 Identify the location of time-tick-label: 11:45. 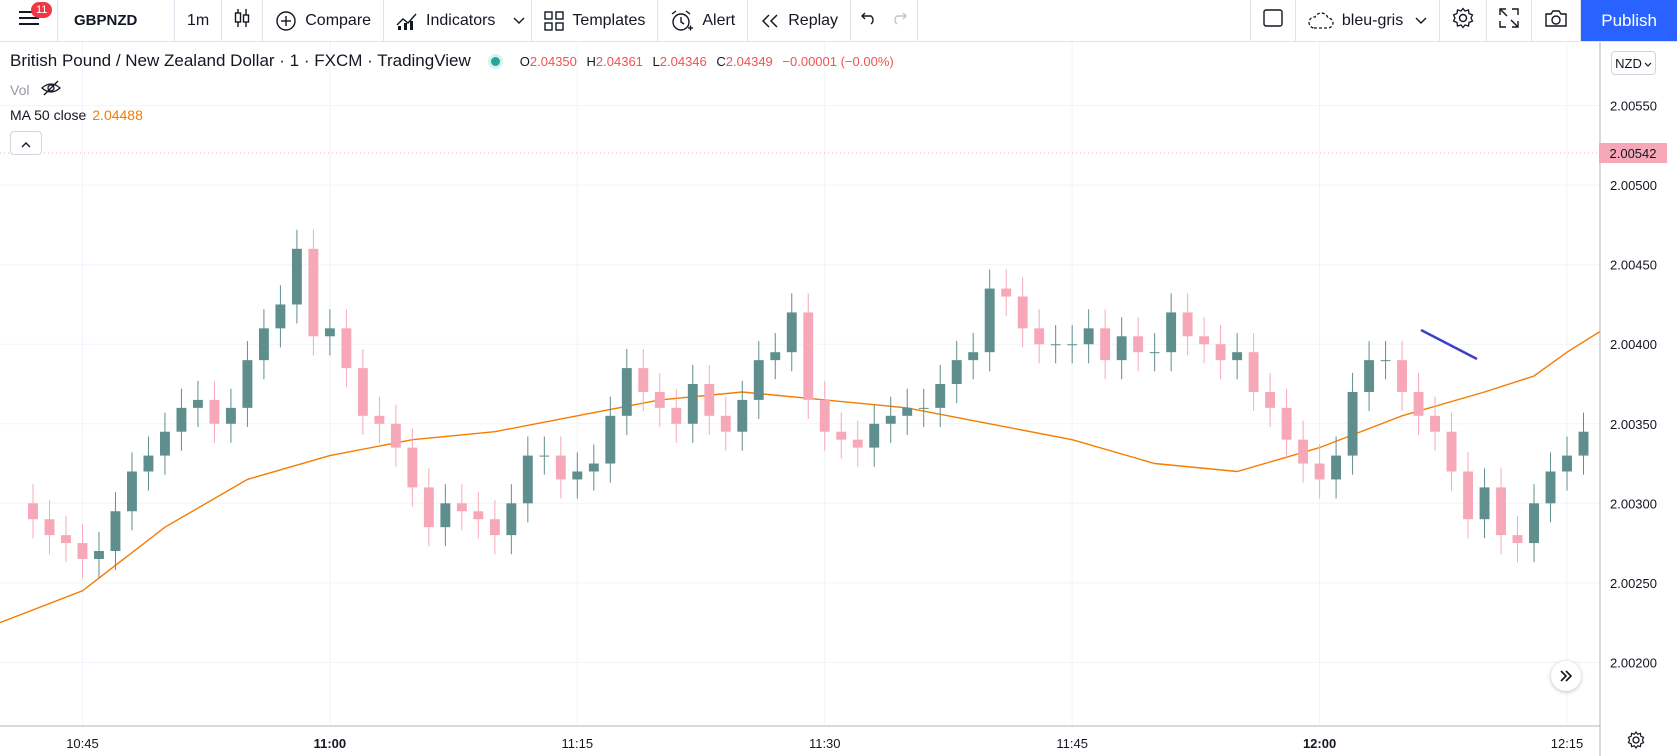
(1072, 743).